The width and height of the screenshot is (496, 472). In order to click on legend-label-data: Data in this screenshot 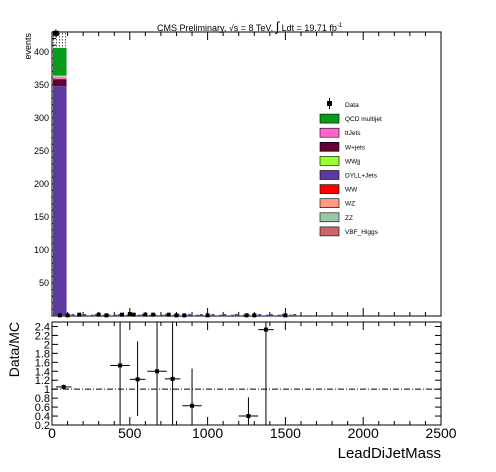, I will do `click(352, 105)`.